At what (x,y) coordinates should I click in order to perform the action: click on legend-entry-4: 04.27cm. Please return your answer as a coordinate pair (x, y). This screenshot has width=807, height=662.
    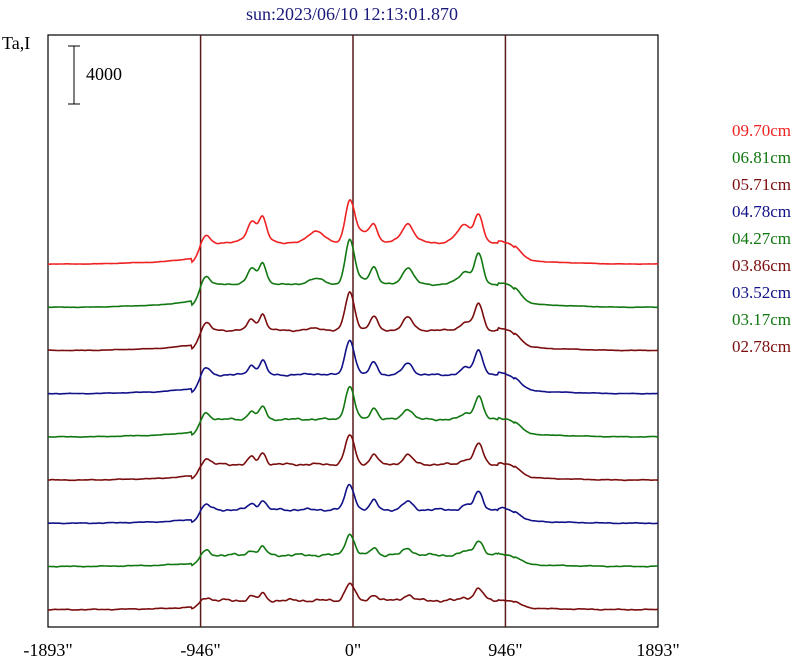
    Looking at the image, I should click on (761, 238).